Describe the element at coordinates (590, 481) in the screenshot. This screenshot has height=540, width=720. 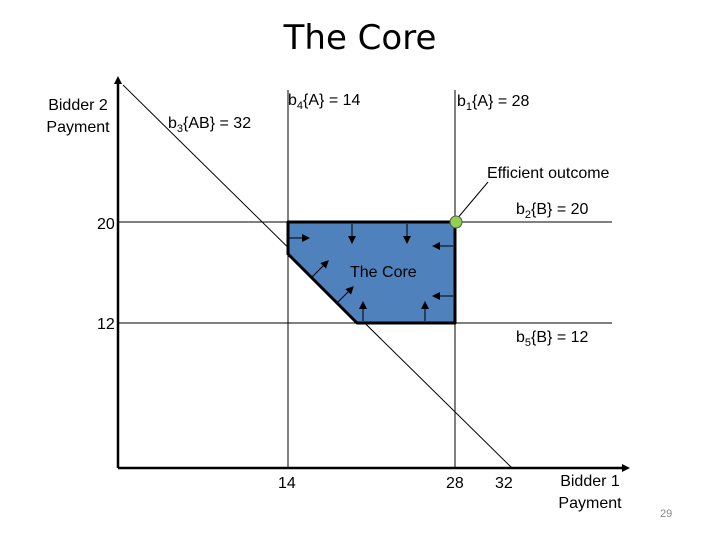
I see `x-axis-label-line1: Bidder 1` at that location.